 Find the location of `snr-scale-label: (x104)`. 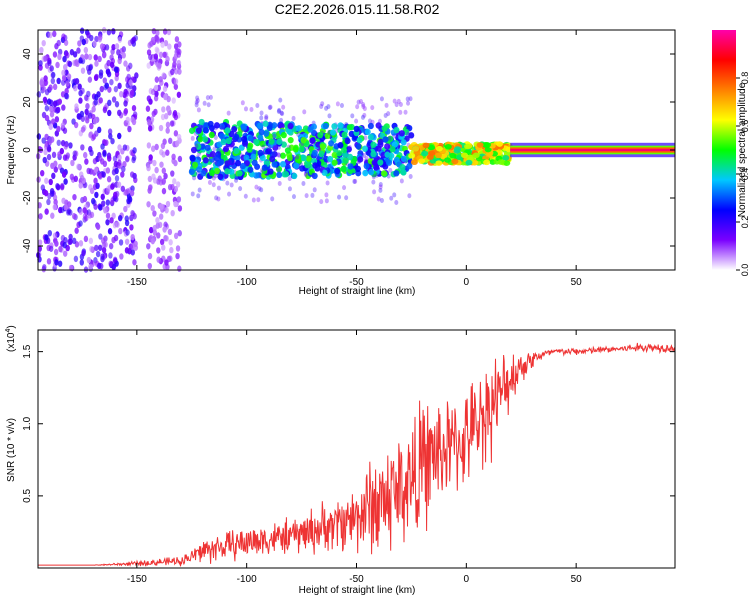

snr-scale-label: (x104) is located at coordinates (11, 338).